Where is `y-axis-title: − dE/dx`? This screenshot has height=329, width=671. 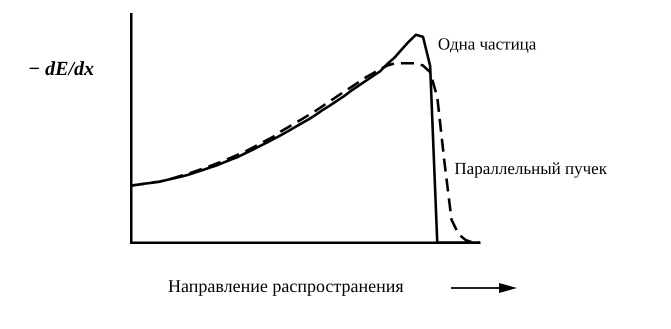
y-axis-title: − dE/dx is located at coordinates (61, 69).